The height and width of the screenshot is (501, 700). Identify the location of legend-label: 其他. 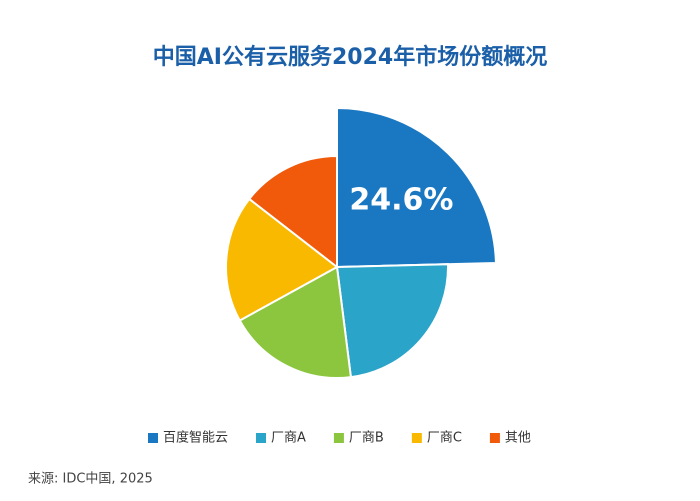
(518, 438).